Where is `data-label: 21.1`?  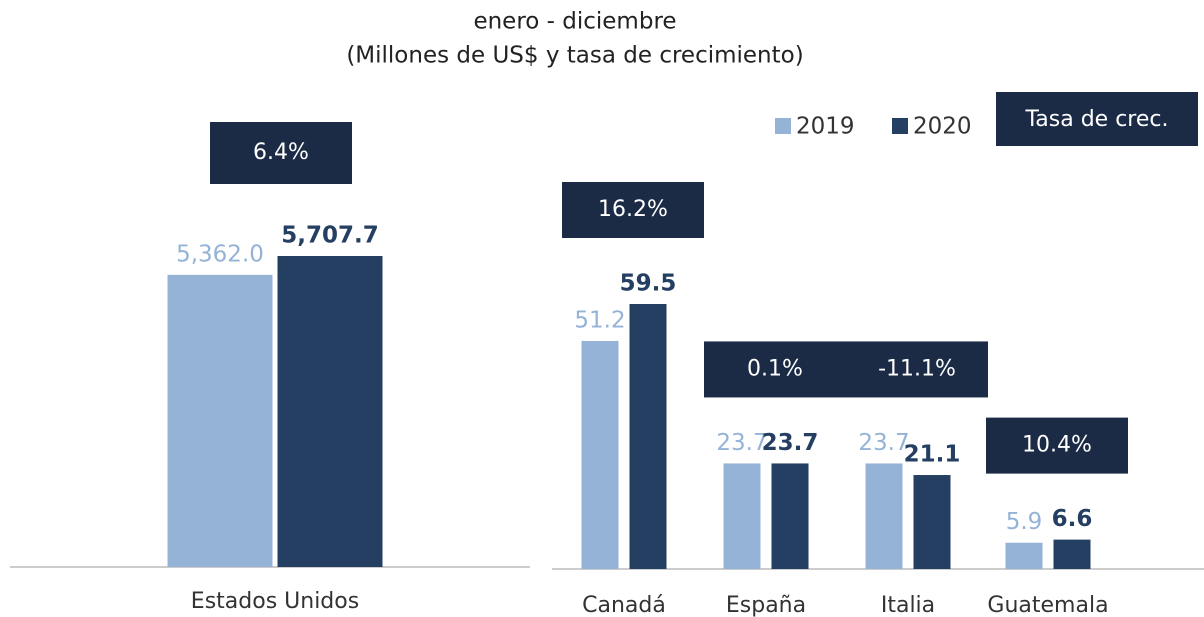
data-label: 21.1 is located at coordinates (932, 455).